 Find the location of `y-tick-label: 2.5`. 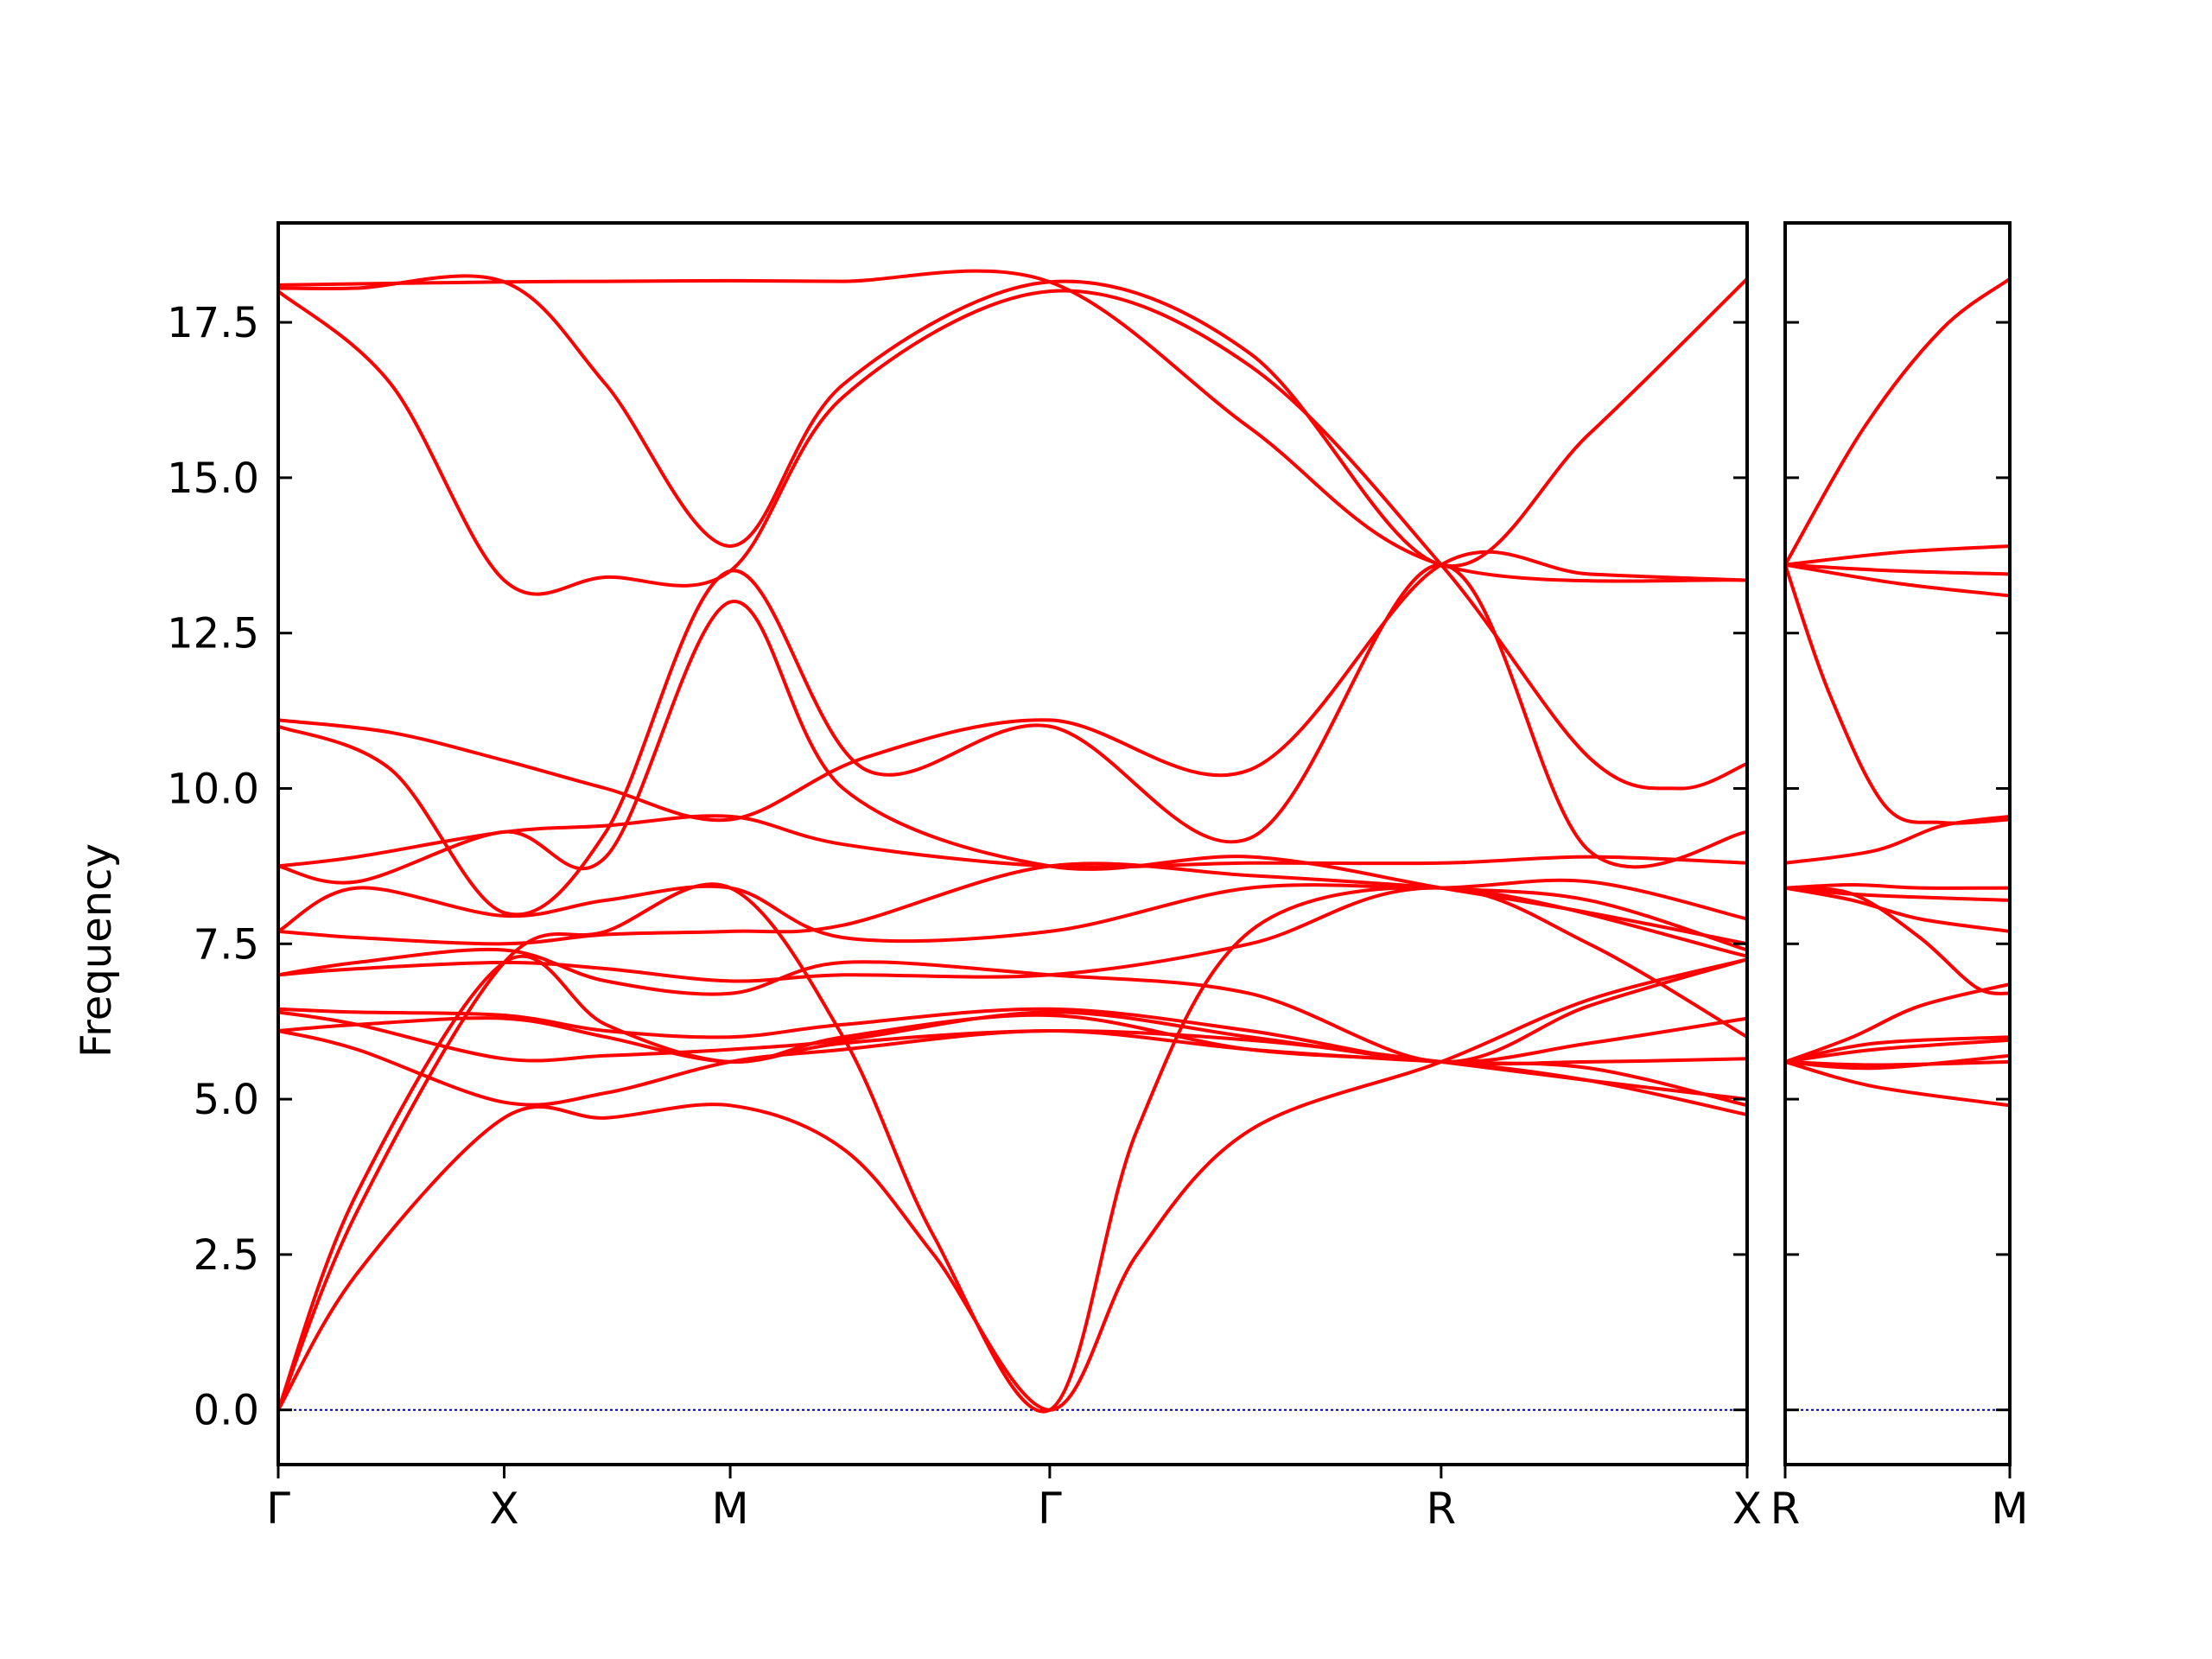

y-tick-label: 2.5 is located at coordinates (226, 1255).